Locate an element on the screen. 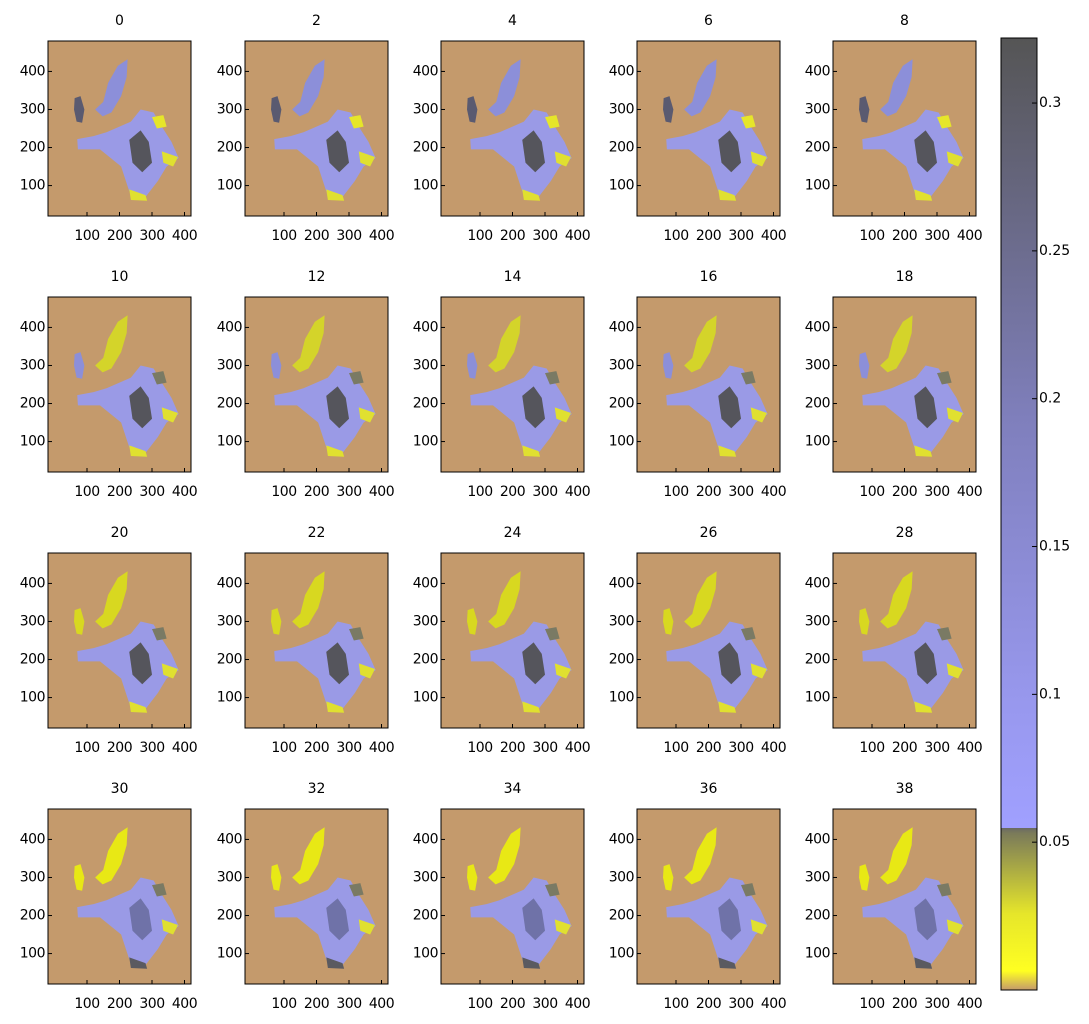 The height and width of the screenshot is (1024, 1089). panel-title: 36 is located at coordinates (709, 789).